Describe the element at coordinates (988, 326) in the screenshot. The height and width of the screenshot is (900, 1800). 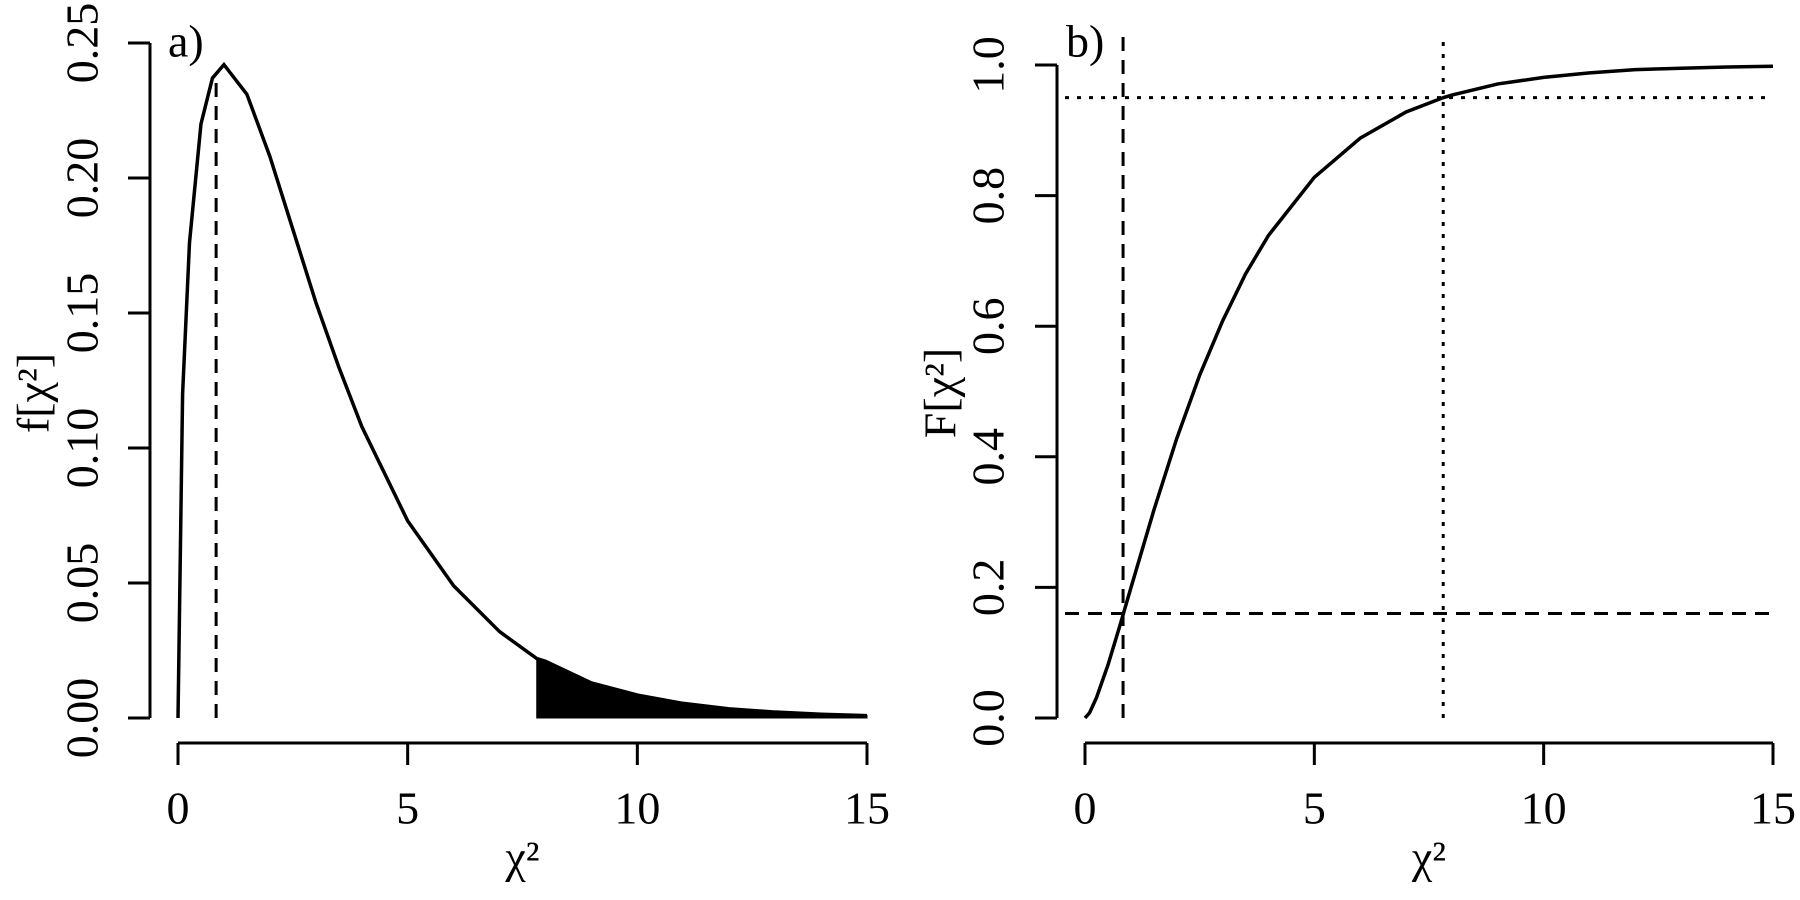
I see `y-tick-label: 0.6` at that location.